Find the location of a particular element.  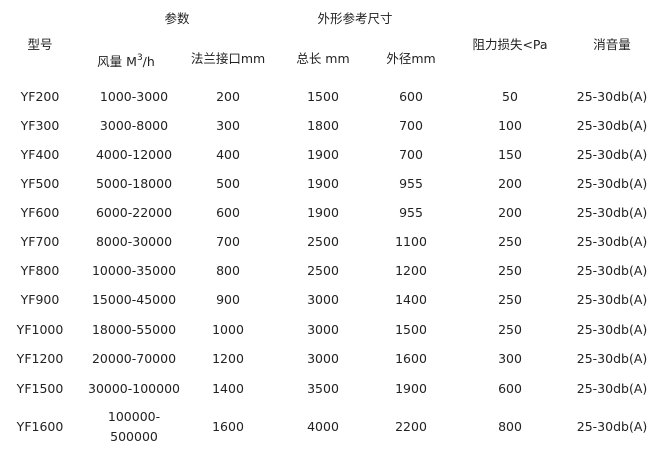

cell-length: 4000 is located at coordinates (323, 426).